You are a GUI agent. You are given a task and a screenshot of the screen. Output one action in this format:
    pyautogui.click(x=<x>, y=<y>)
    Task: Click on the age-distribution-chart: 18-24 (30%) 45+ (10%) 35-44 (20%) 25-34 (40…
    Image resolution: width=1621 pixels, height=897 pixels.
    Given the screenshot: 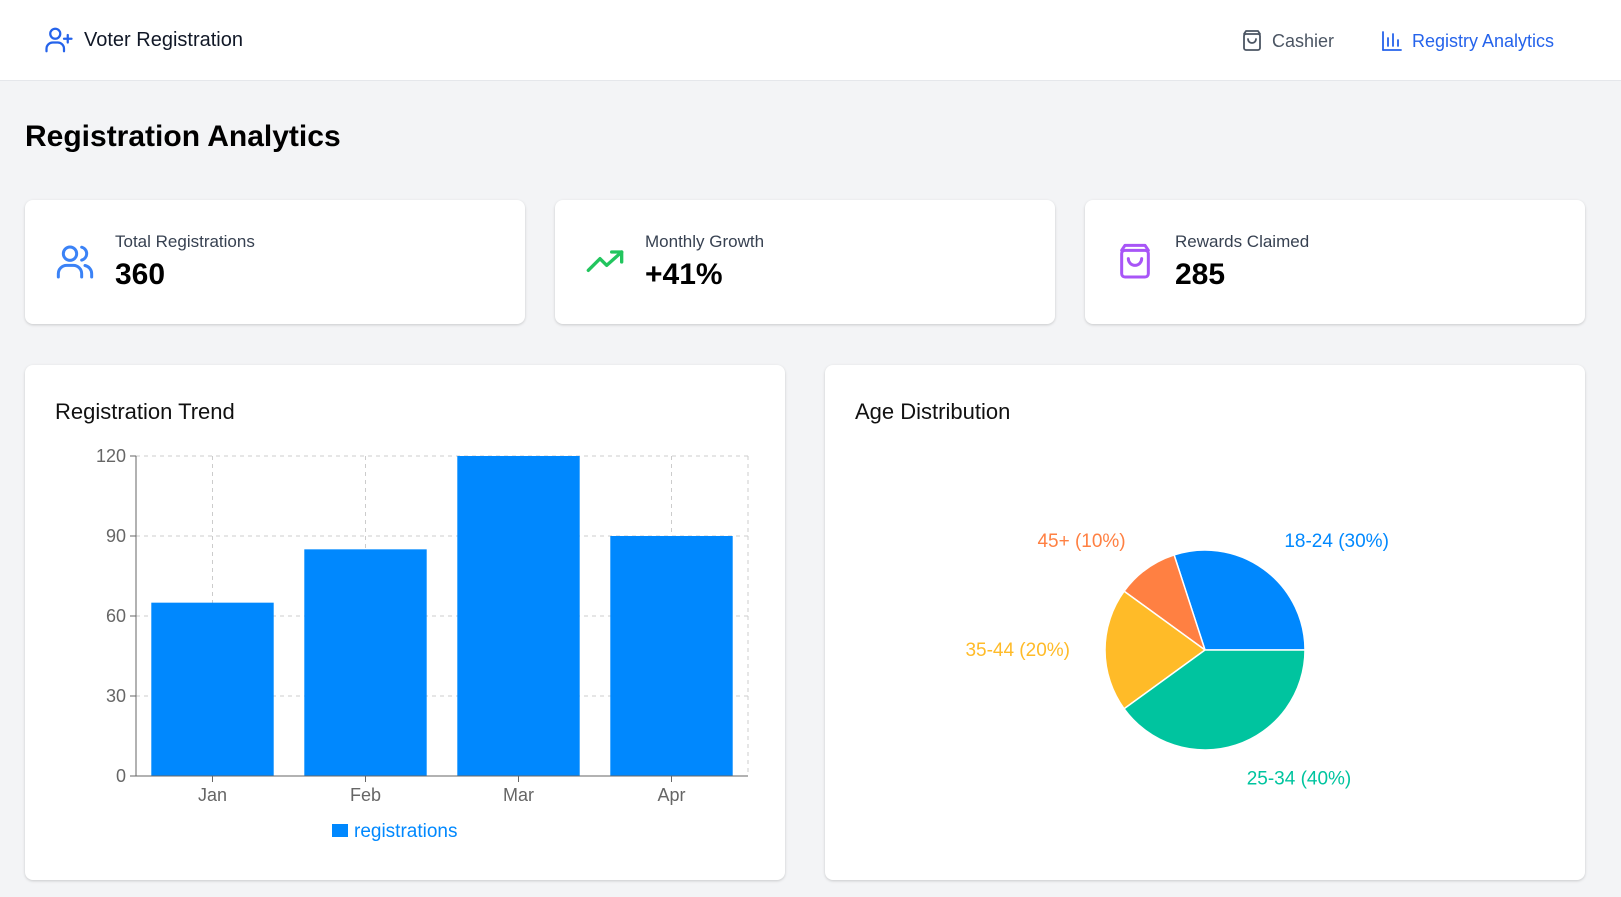 What is the action you would take?
    pyautogui.click(x=1177, y=660)
    